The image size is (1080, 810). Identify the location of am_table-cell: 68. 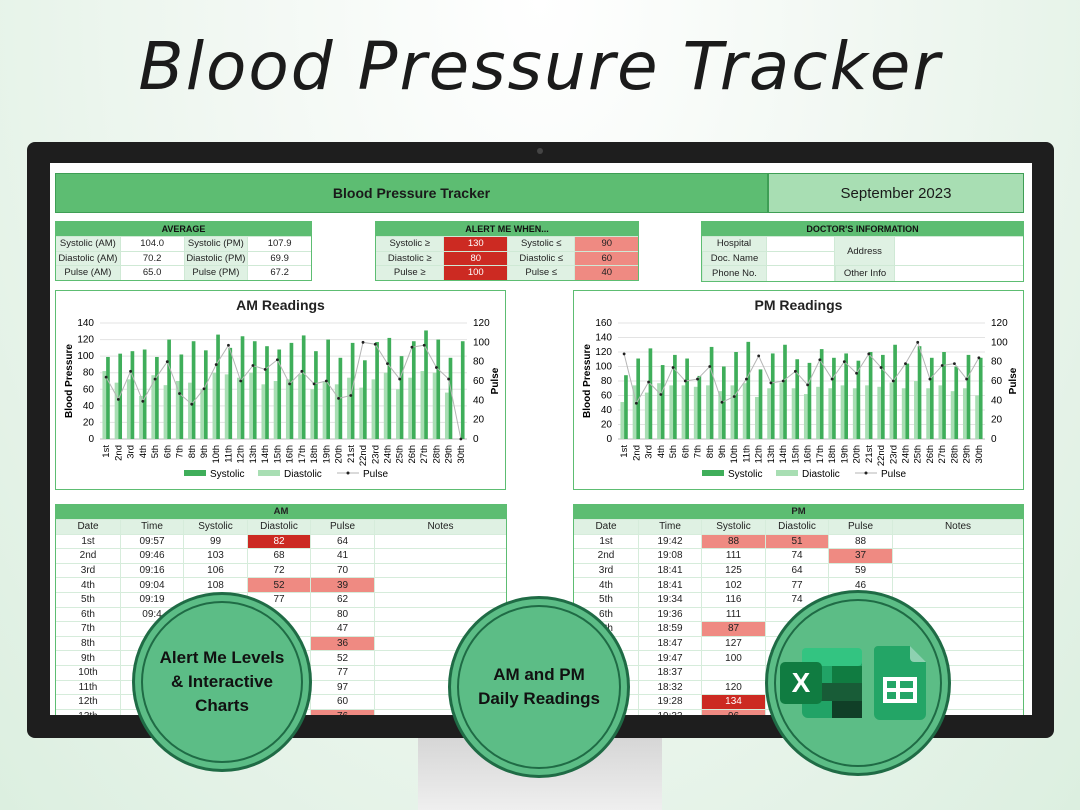
(278, 556).